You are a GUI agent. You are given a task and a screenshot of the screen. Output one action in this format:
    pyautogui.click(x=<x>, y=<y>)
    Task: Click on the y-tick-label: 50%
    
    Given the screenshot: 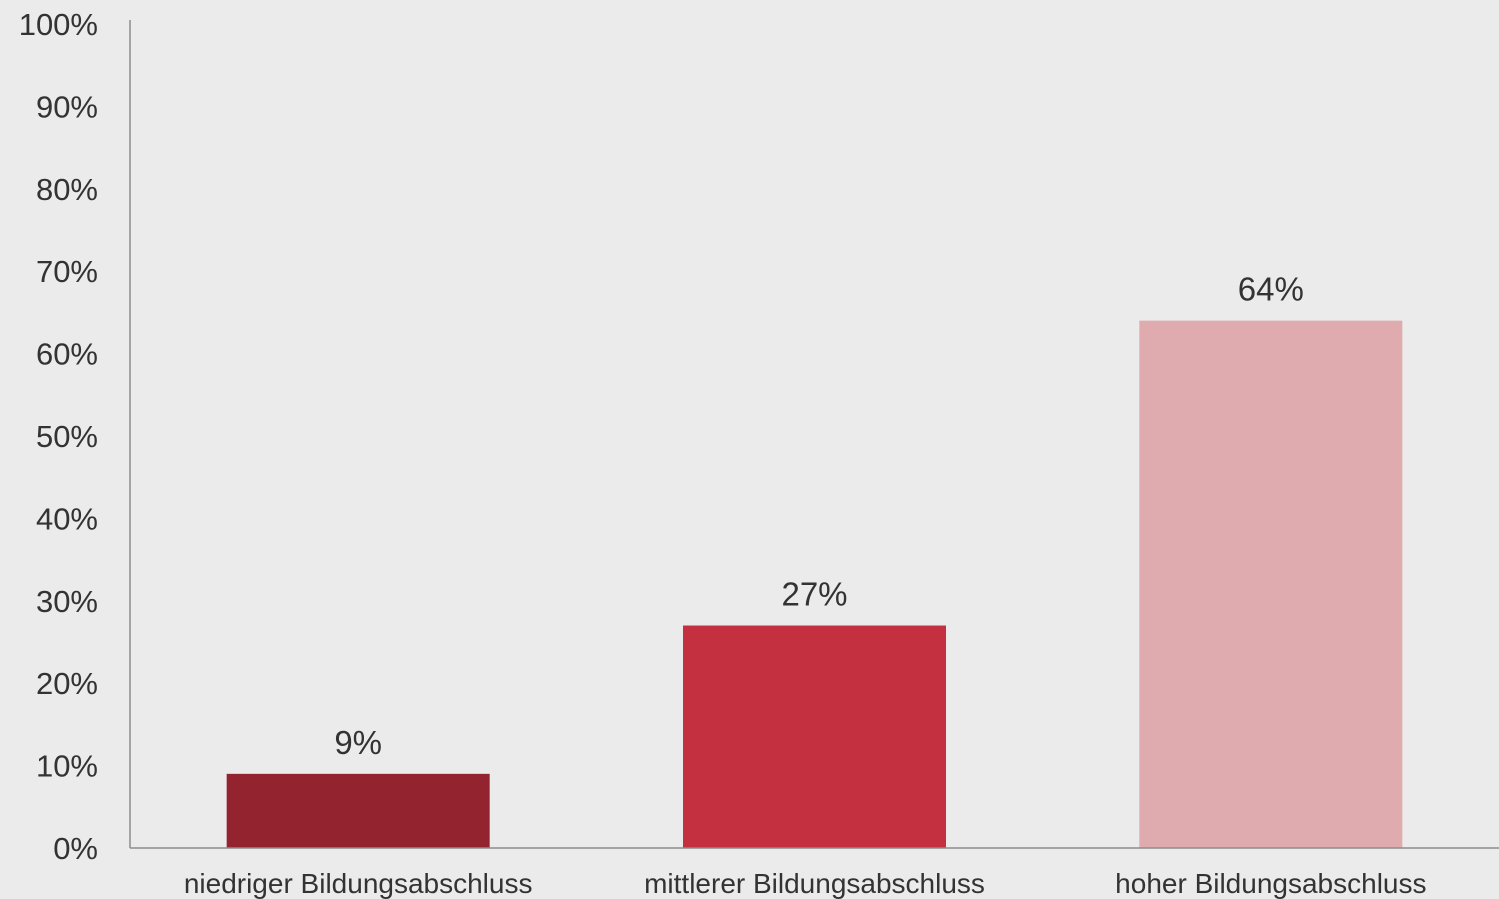 What is the action you would take?
    pyautogui.click(x=67, y=436)
    